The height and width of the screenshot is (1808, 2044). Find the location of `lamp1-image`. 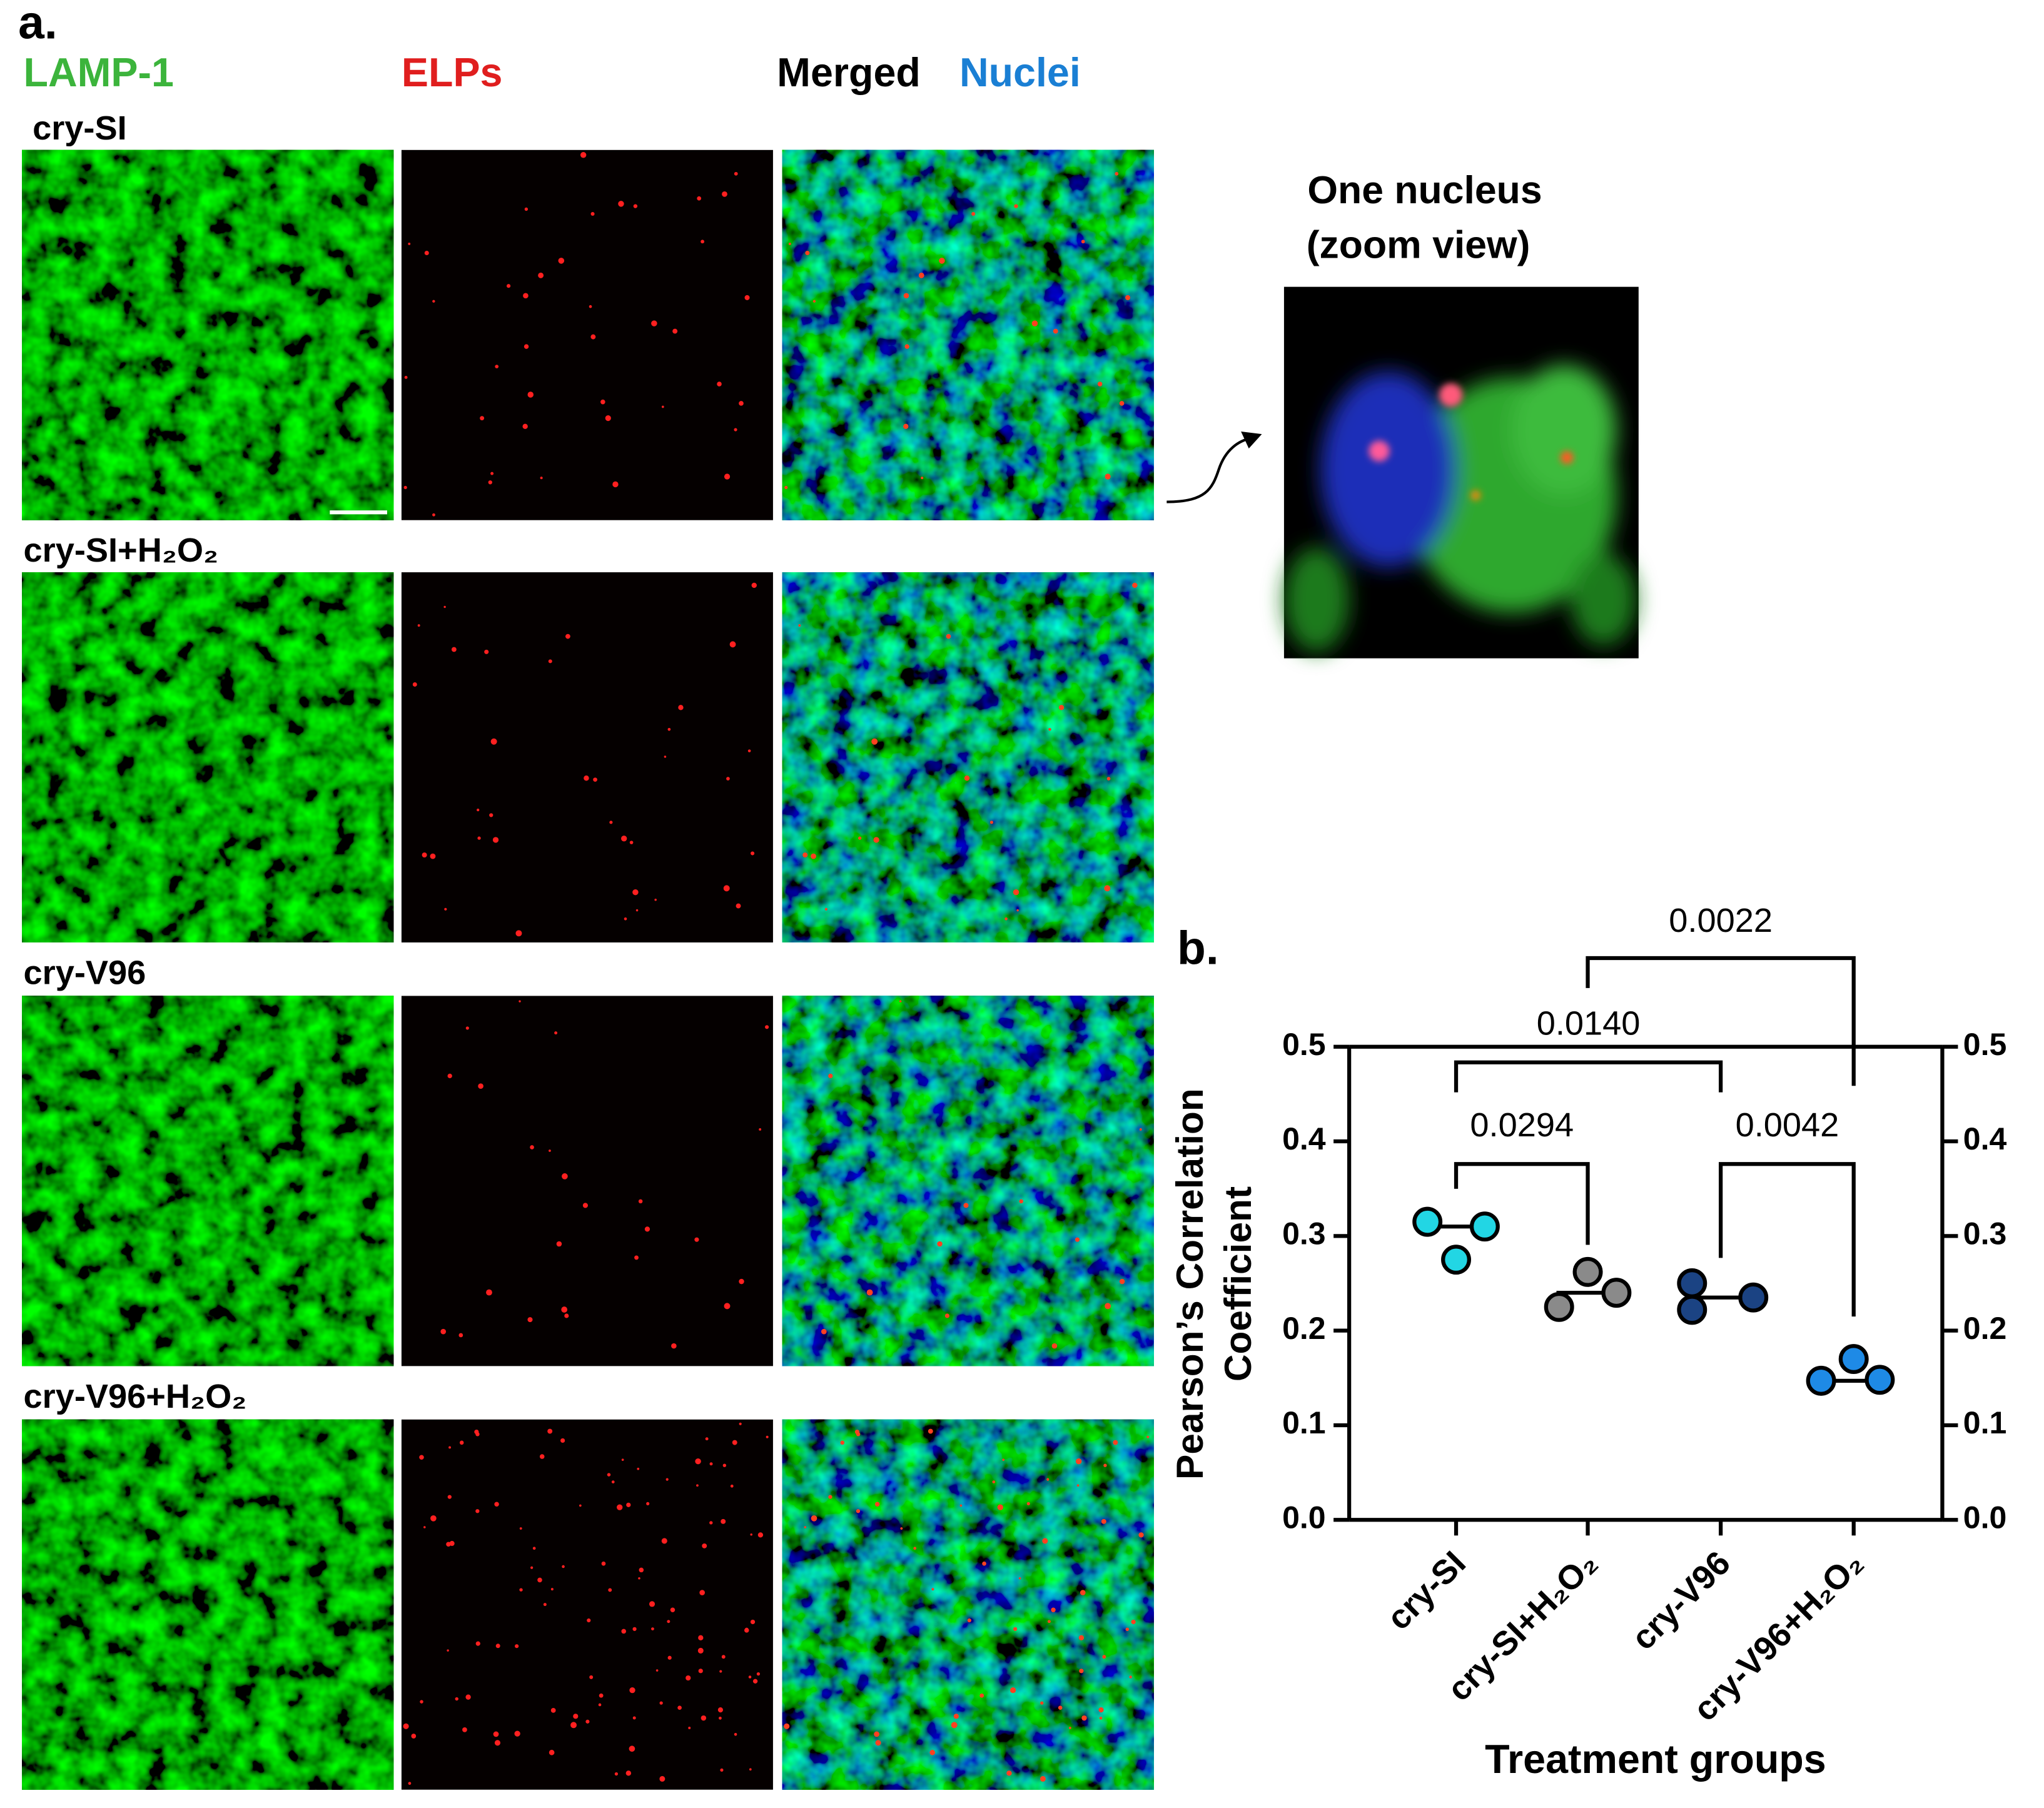

lamp1-image is located at coordinates (208, 757).